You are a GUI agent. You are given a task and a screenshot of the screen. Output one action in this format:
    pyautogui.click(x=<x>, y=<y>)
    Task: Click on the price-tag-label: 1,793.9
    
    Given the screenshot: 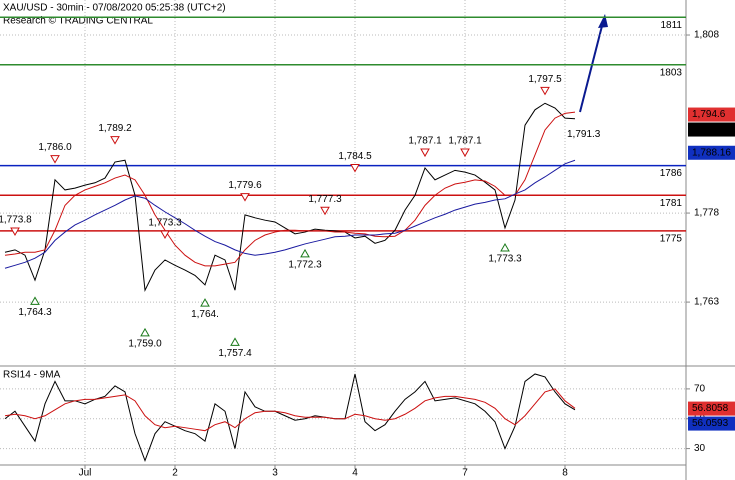 What is the action you would take?
    pyautogui.click(x=709, y=129)
    